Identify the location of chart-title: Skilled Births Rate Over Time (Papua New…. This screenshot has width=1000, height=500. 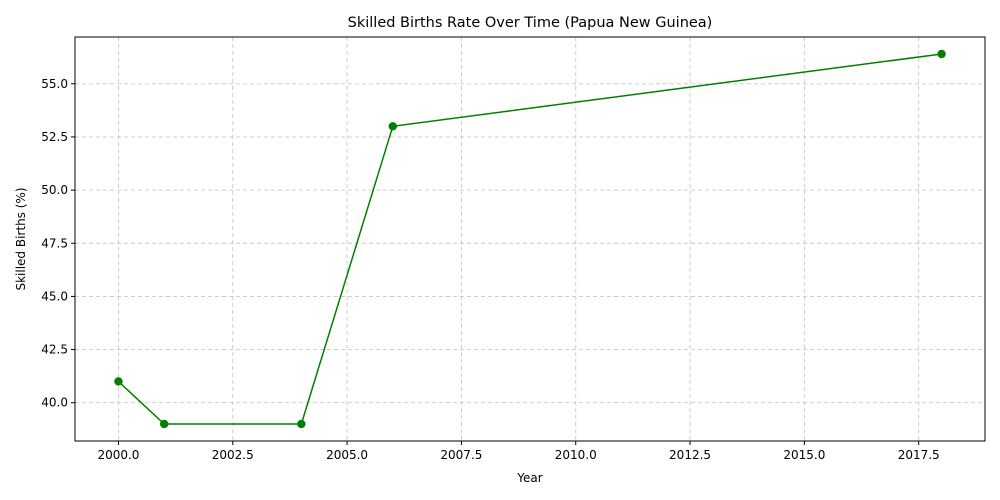
(530, 23).